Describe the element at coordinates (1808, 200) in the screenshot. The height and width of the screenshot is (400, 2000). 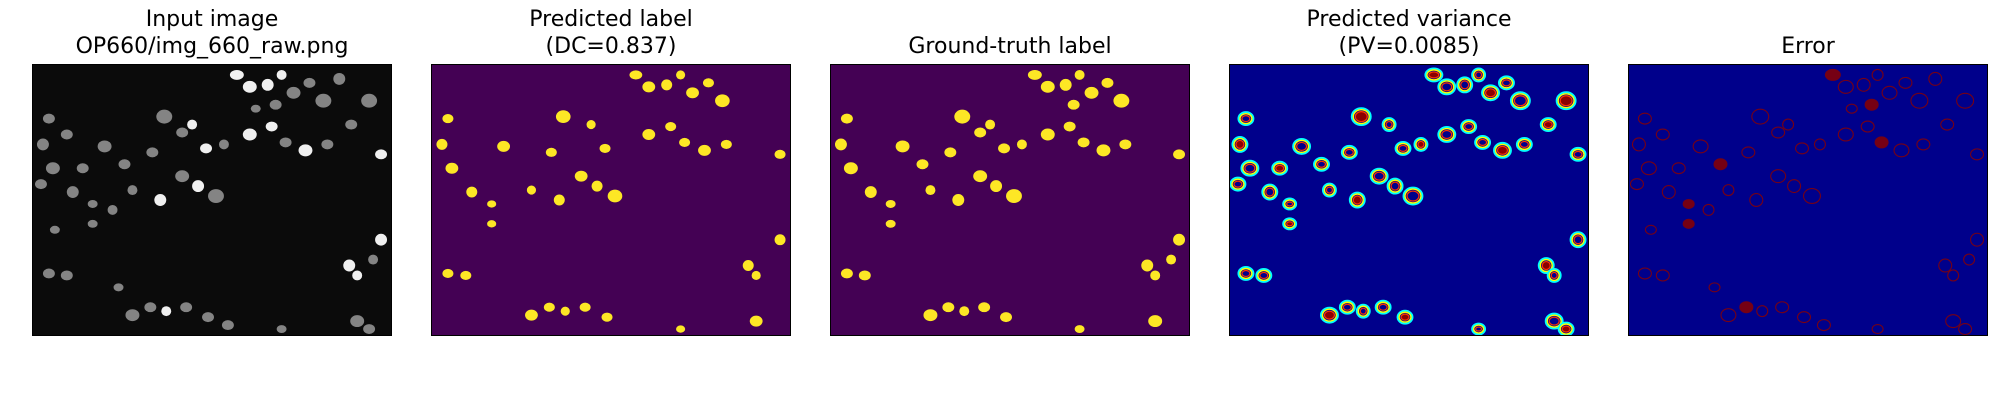
I see `error-image` at that location.